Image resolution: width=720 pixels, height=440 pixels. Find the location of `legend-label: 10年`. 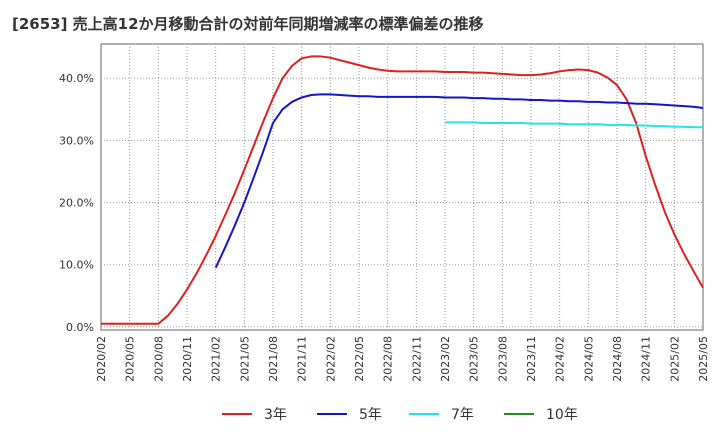

legend-label: 10年 is located at coordinates (562, 415).